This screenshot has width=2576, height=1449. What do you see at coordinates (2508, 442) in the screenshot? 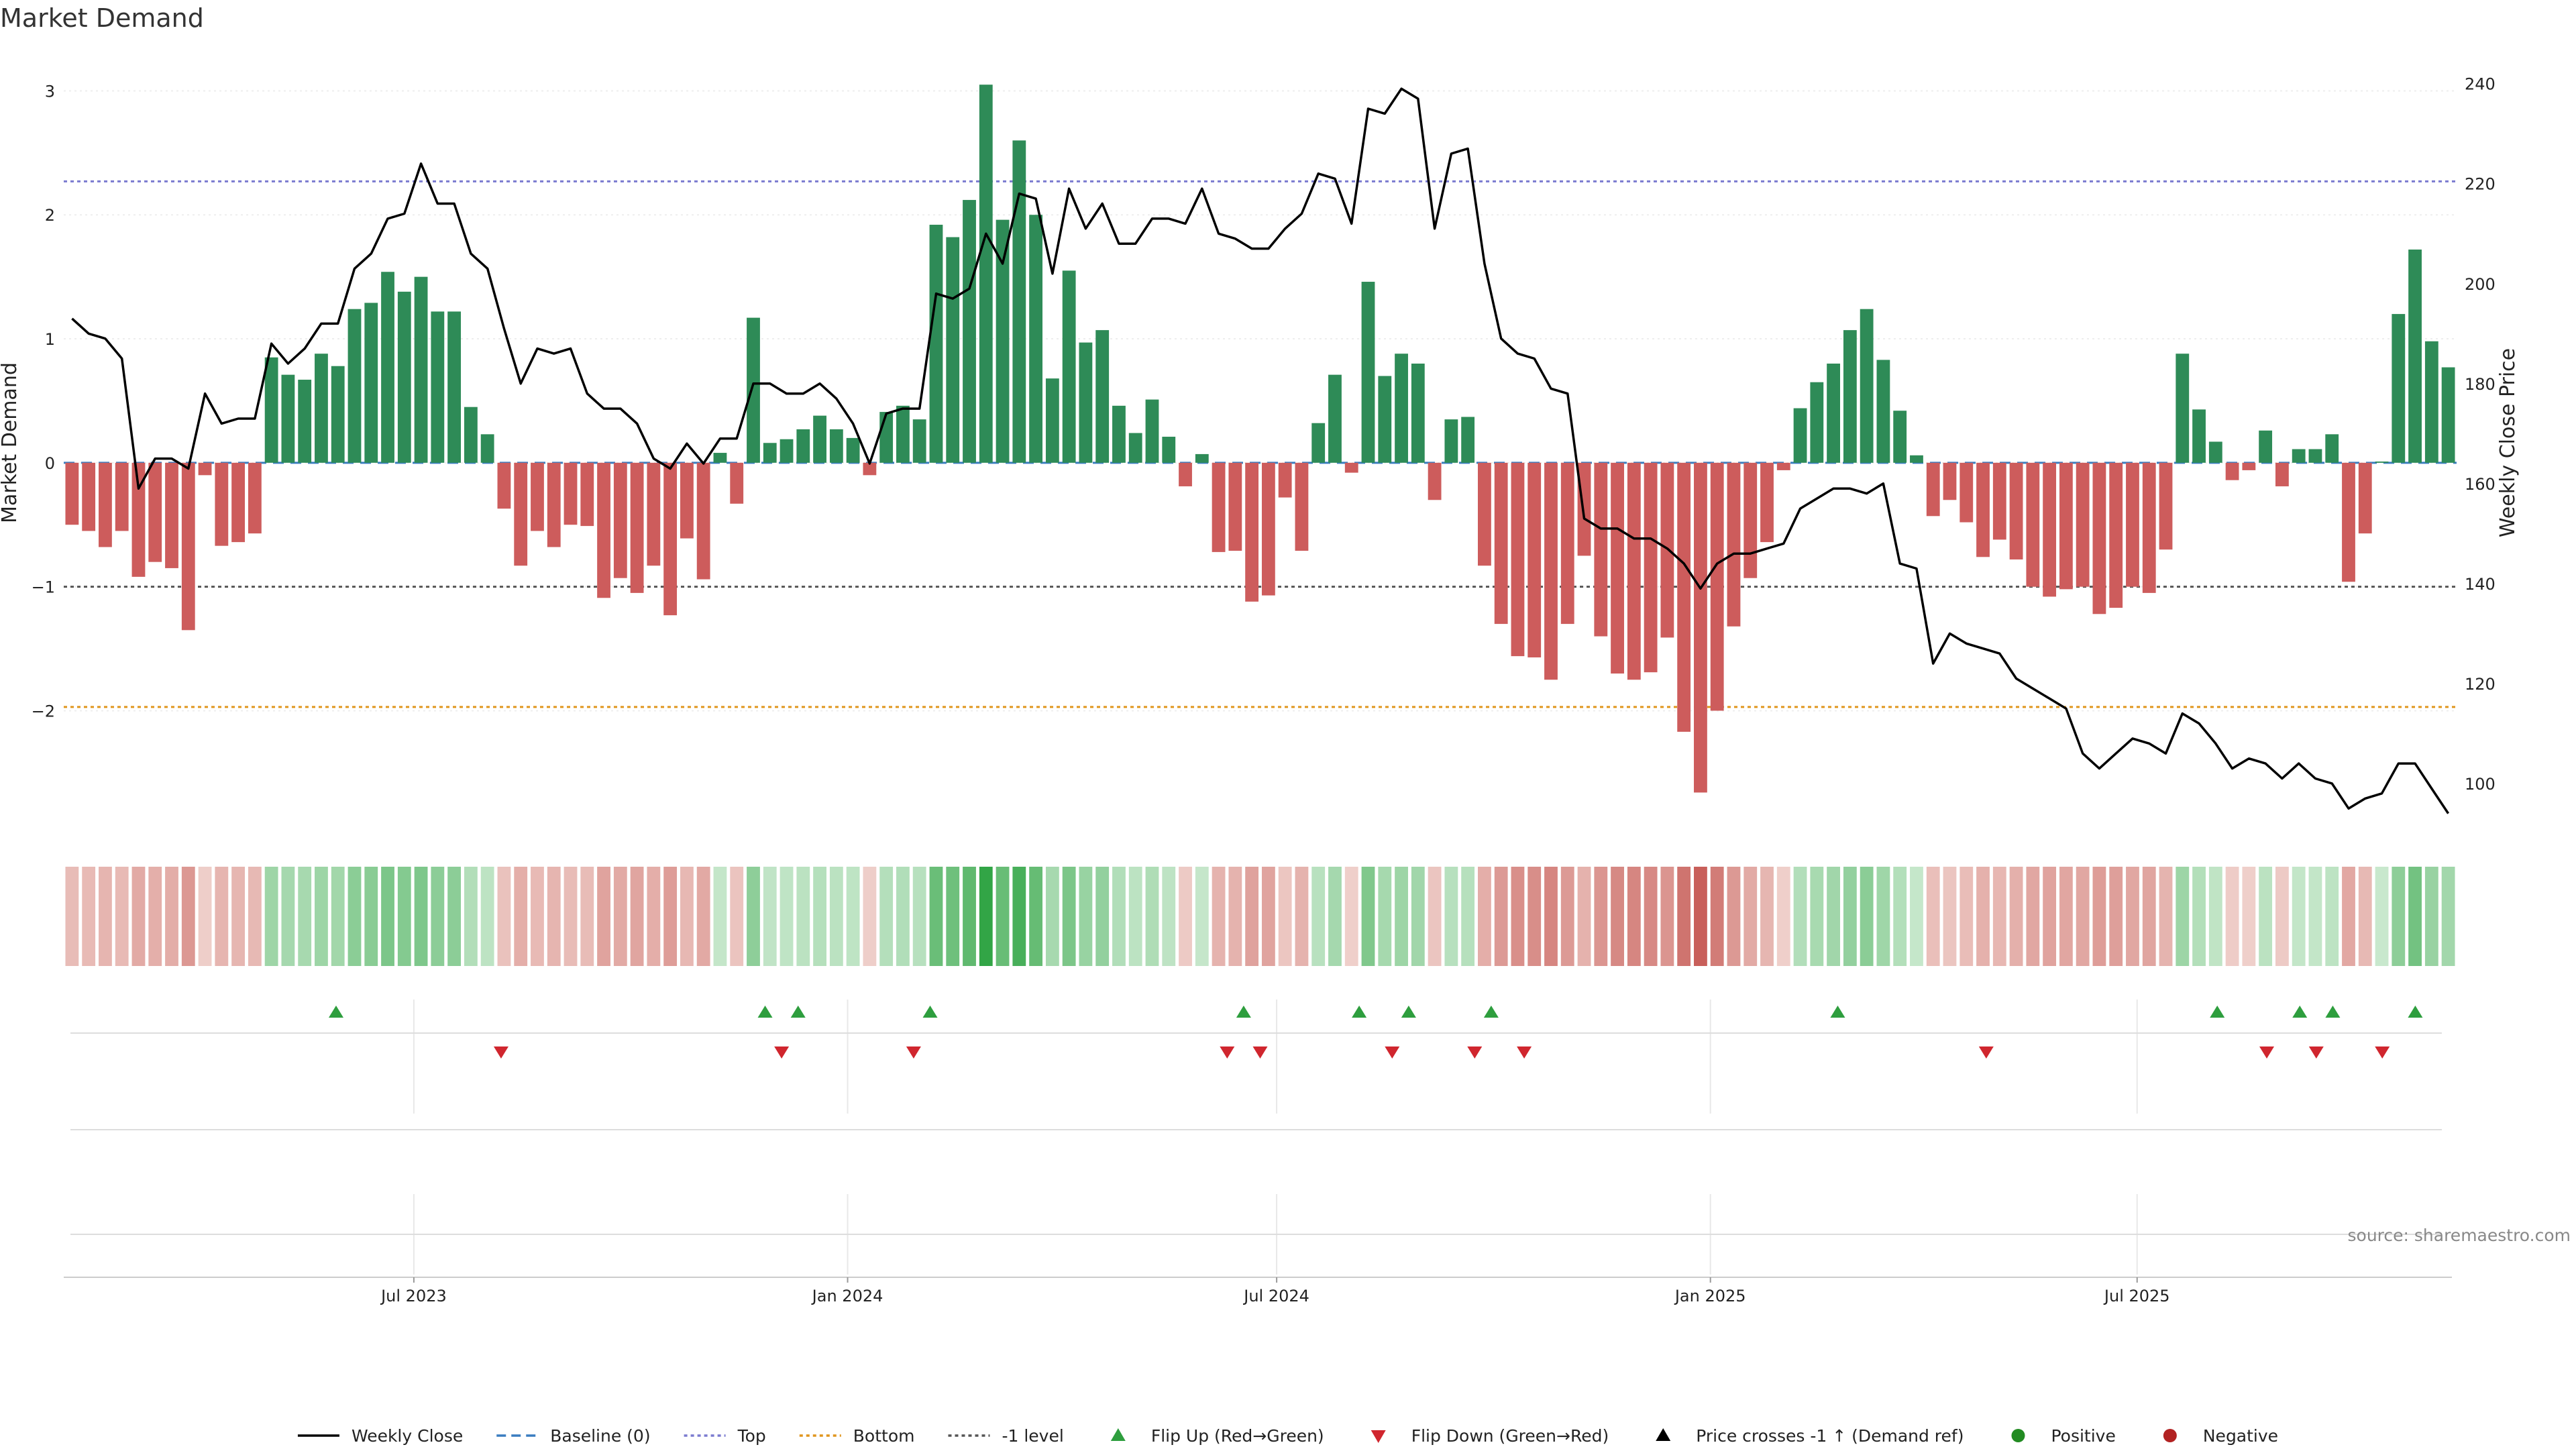
I see `right-axis-label: Weekly Close Price` at bounding box center [2508, 442].